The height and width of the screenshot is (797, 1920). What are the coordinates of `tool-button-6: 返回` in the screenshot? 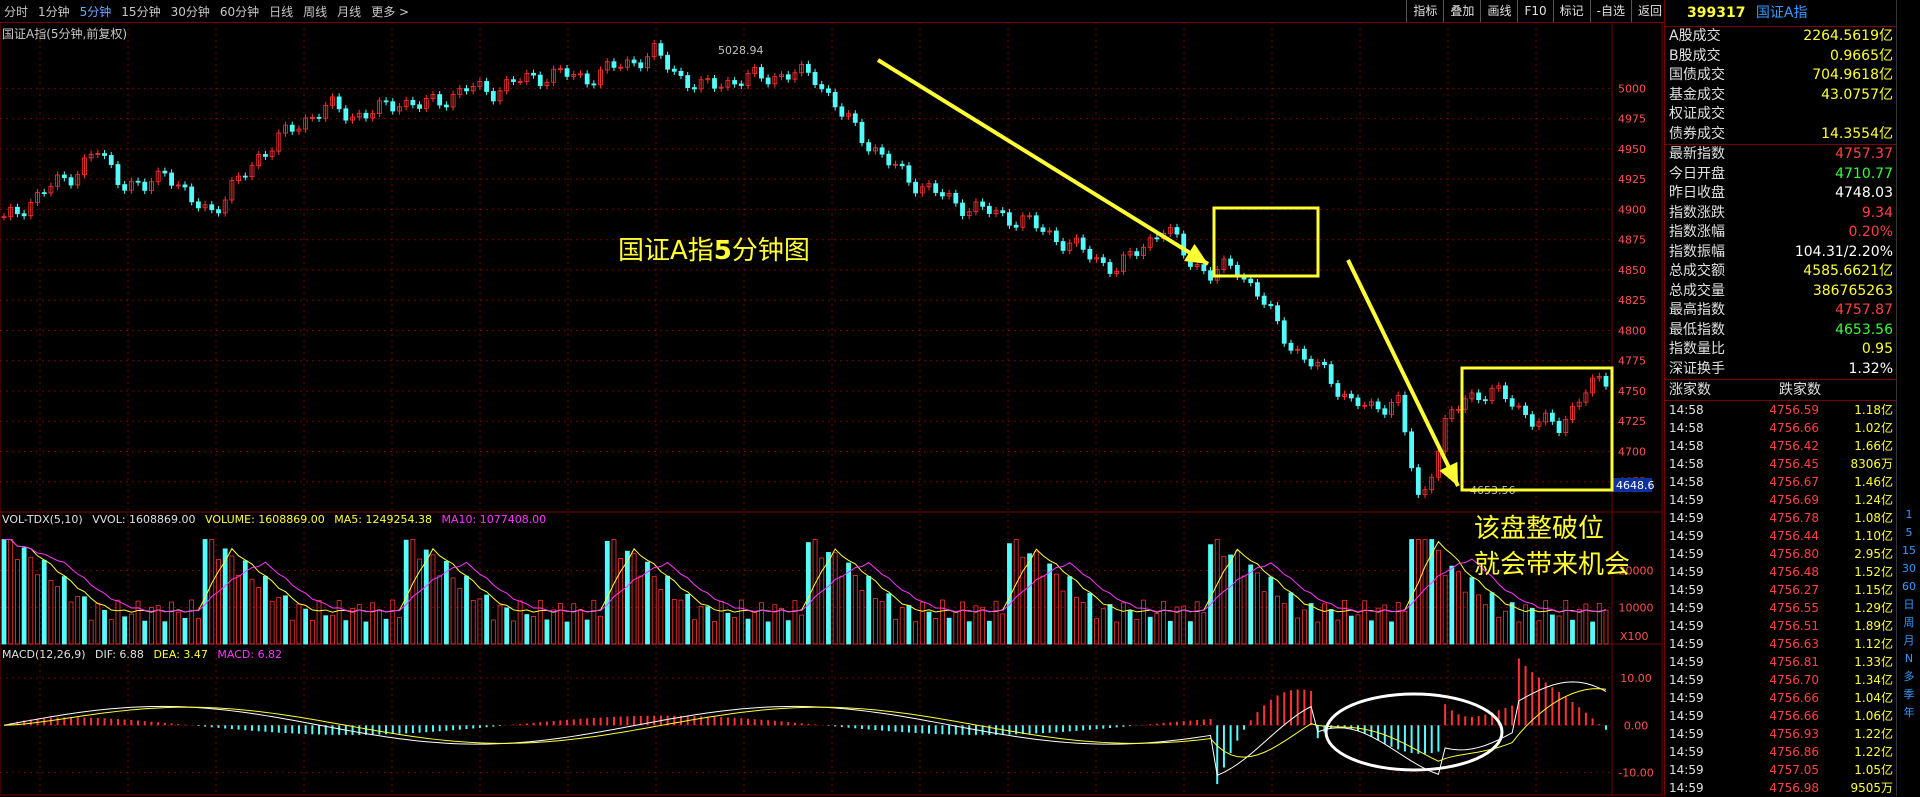 It's located at (1649, 11).